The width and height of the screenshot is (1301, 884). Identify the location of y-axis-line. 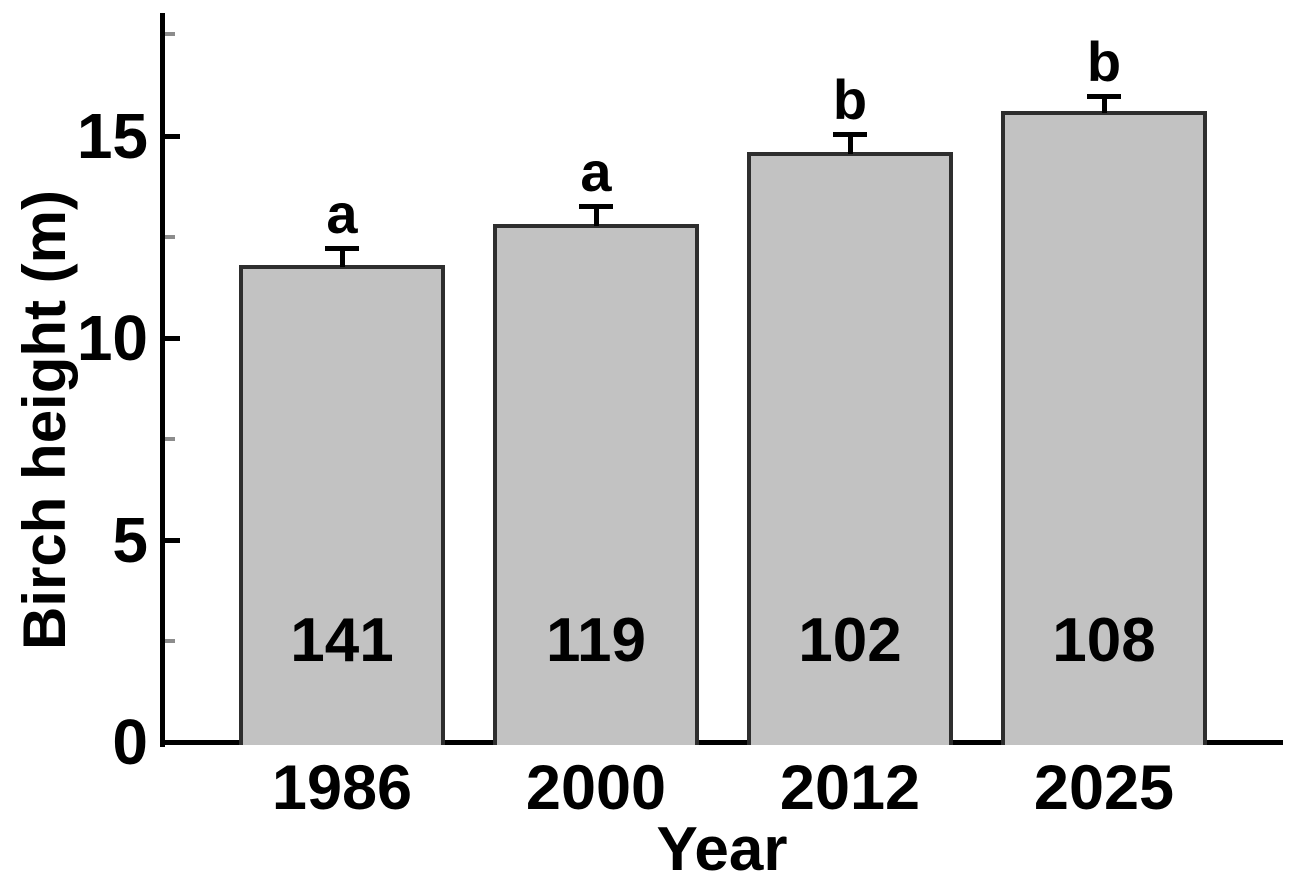
(162, 380).